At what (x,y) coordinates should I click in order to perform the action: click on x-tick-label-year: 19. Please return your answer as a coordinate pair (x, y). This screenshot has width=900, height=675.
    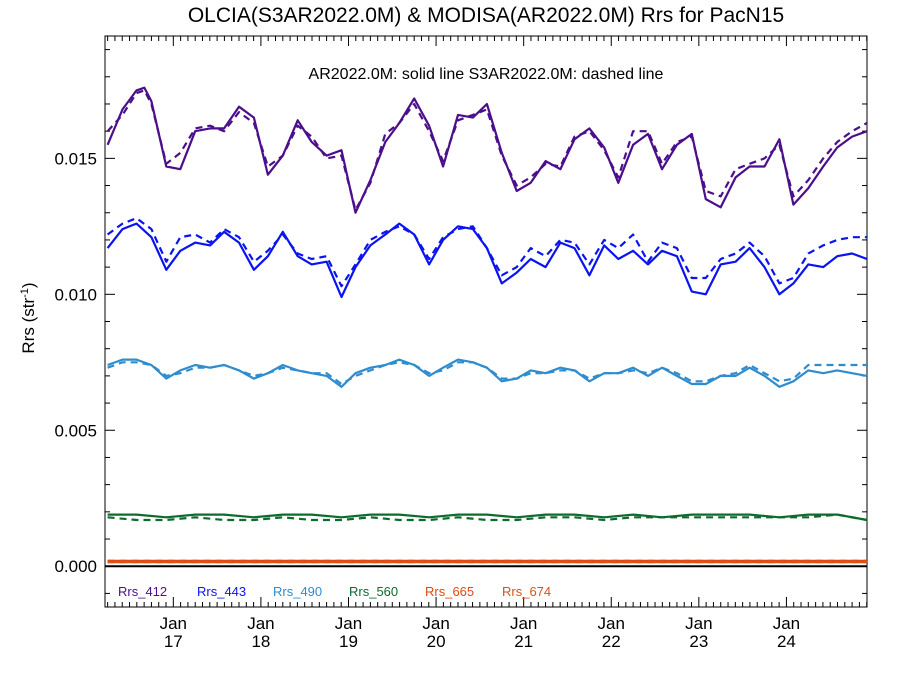
    Looking at the image, I should click on (348, 641).